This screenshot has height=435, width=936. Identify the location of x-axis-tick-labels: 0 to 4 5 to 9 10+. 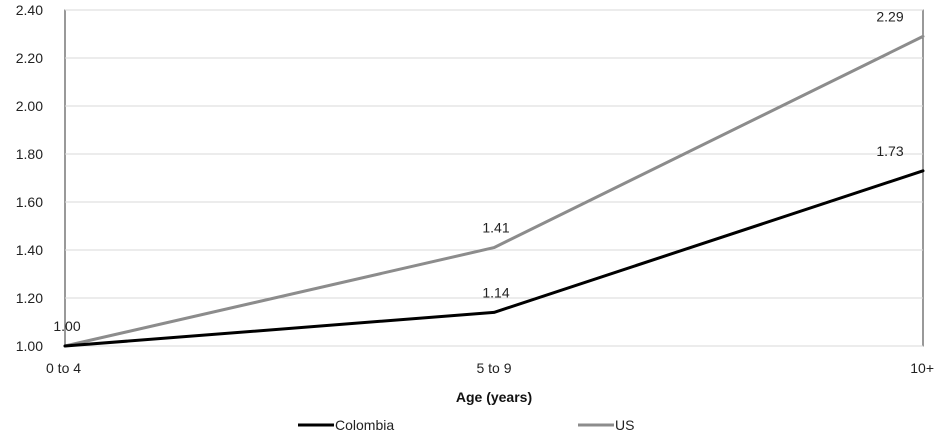
(490, 368).